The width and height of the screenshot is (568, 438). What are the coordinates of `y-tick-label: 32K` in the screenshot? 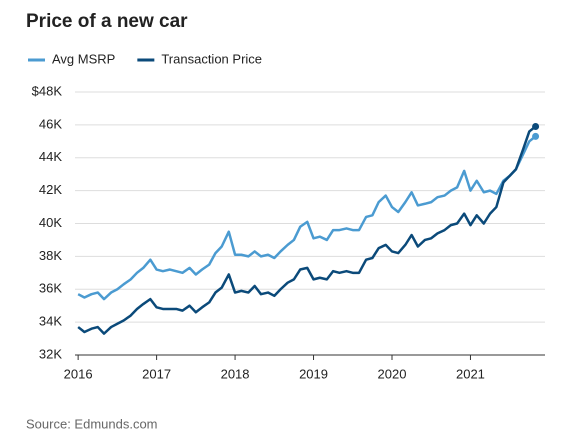 It's located at (50, 353).